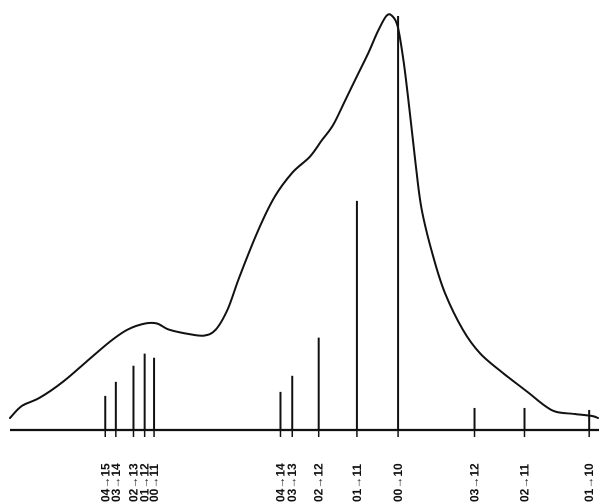  What do you see at coordinates (398, 482) in the screenshot?
I see `transition-label: 00→10` at bounding box center [398, 482].